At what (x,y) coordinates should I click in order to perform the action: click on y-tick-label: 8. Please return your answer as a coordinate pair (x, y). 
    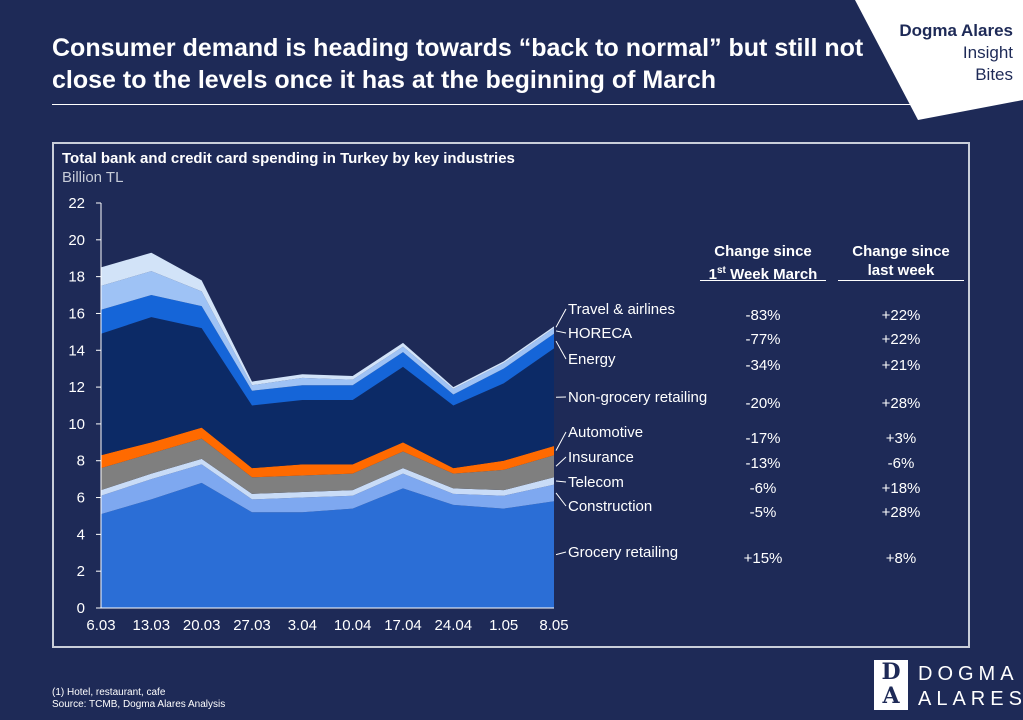
    Looking at the image, I should click on (81, 461).